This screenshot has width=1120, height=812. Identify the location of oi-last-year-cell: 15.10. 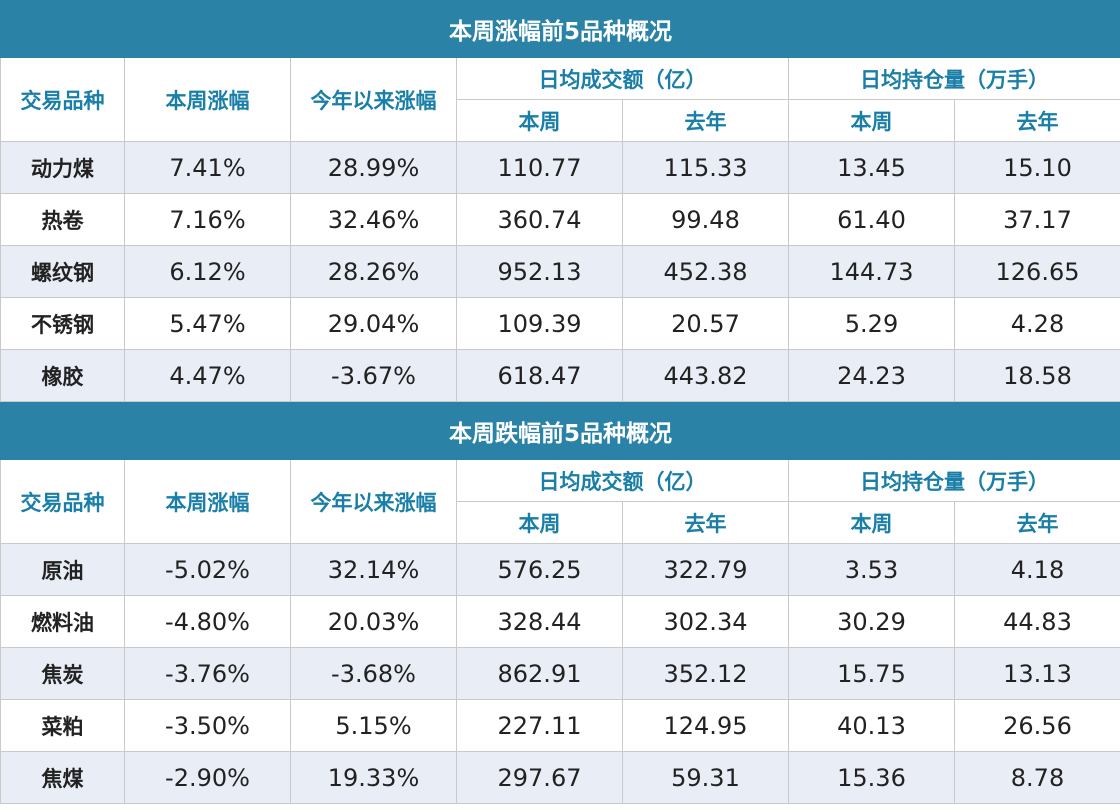
(1036, 167).